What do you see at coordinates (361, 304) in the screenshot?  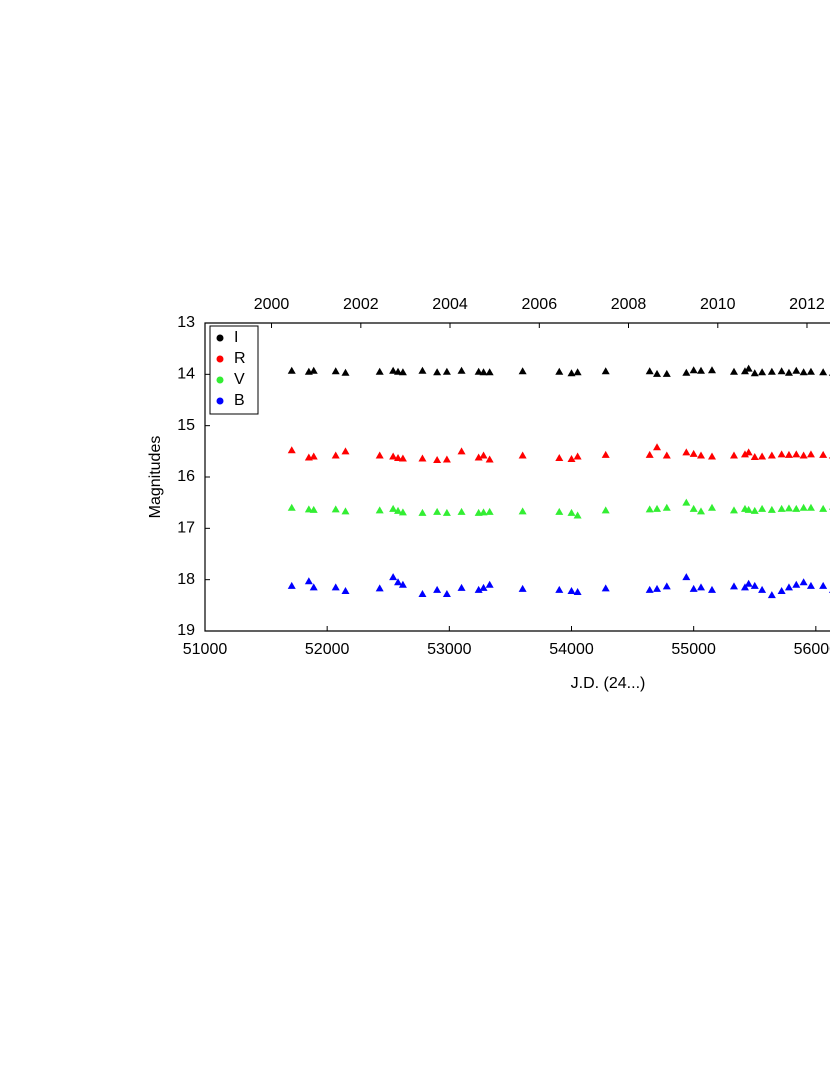 I see `x2-tick-label: 2002` at bounding box center [361, 304].